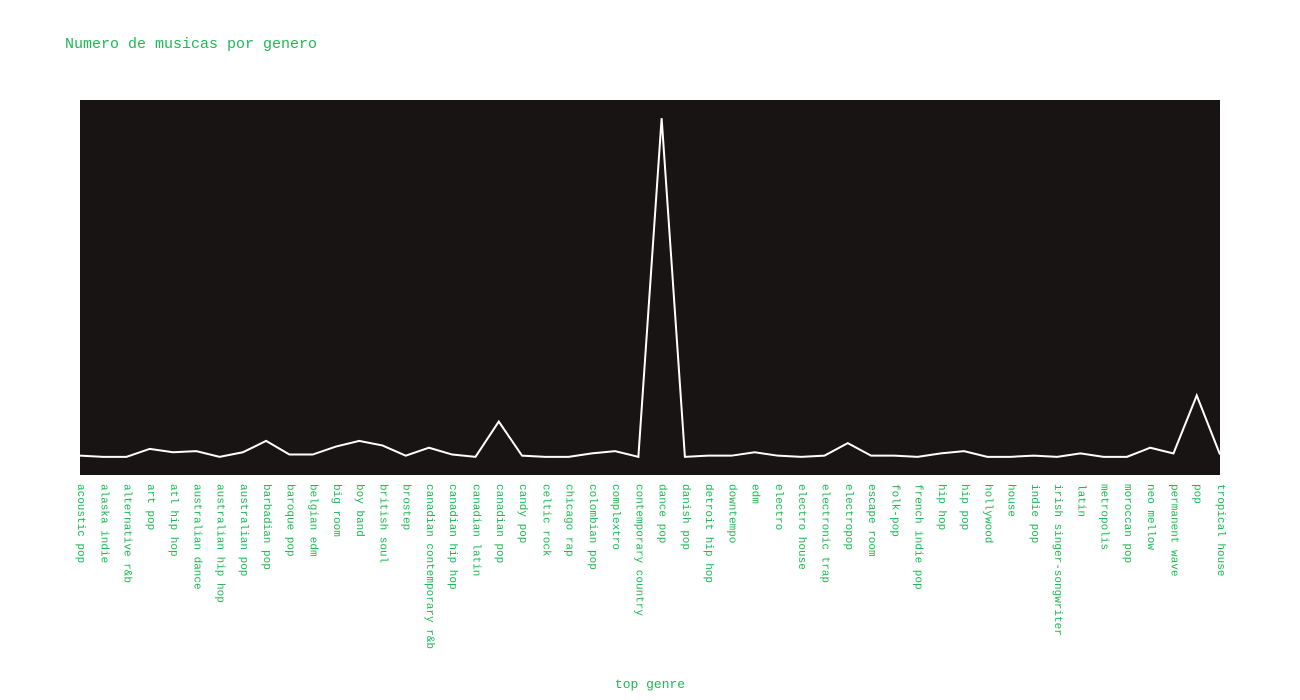  Describe the element at coordinates (545, 520) in the screenshot. I see `x-tick-label: celtic rock` at that location.